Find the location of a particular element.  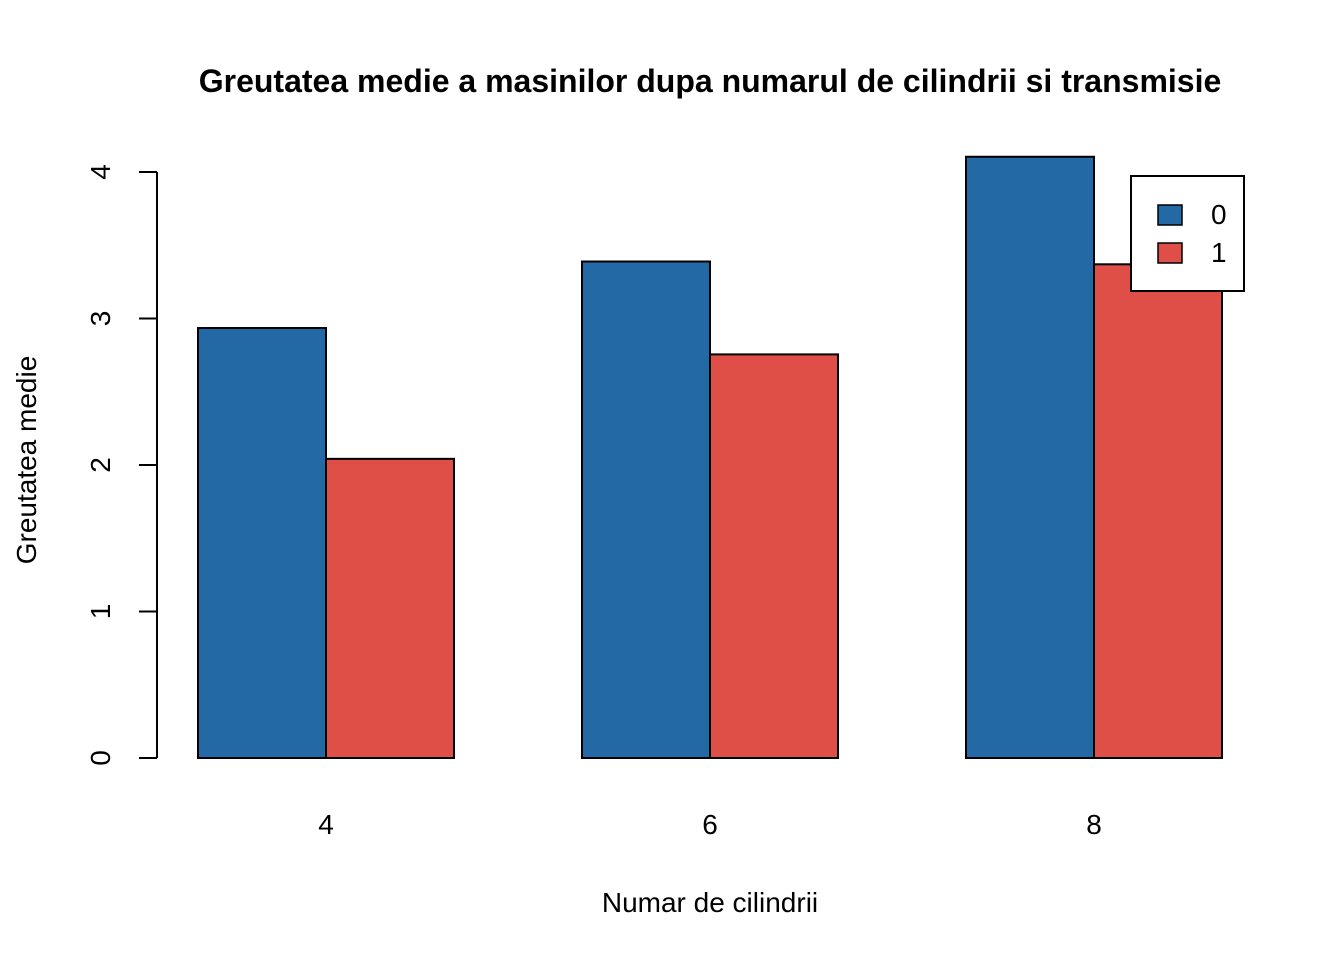

y-tick-label: 2 is located at coordinates (100, 465).